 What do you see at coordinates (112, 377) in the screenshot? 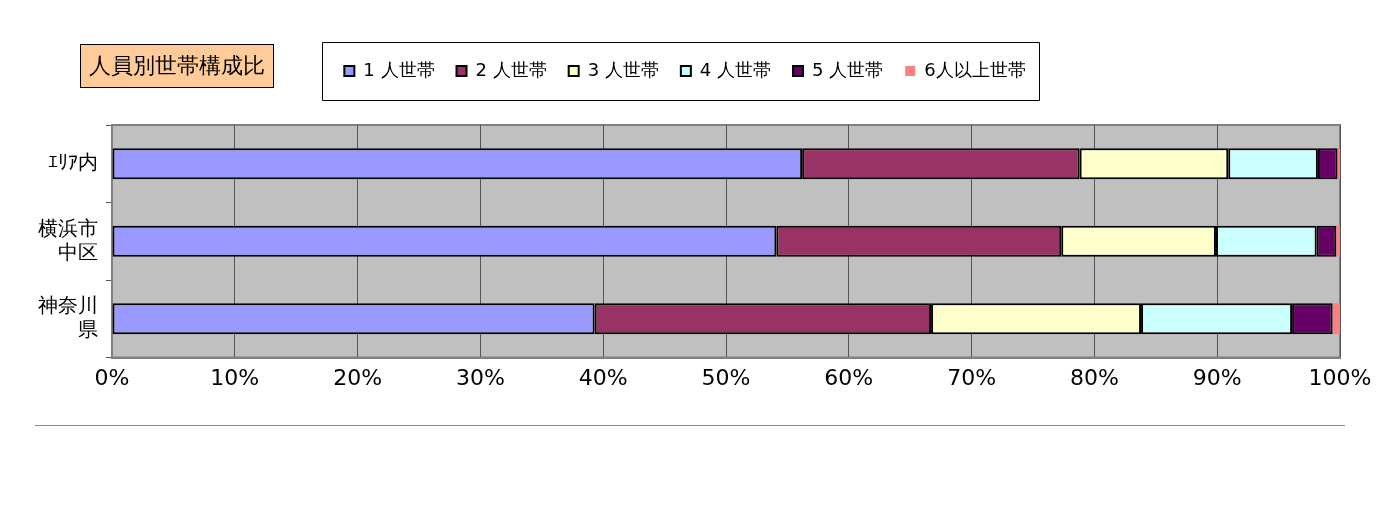
I see `x-tick-label: 0%` at bounding box center [112, 377].